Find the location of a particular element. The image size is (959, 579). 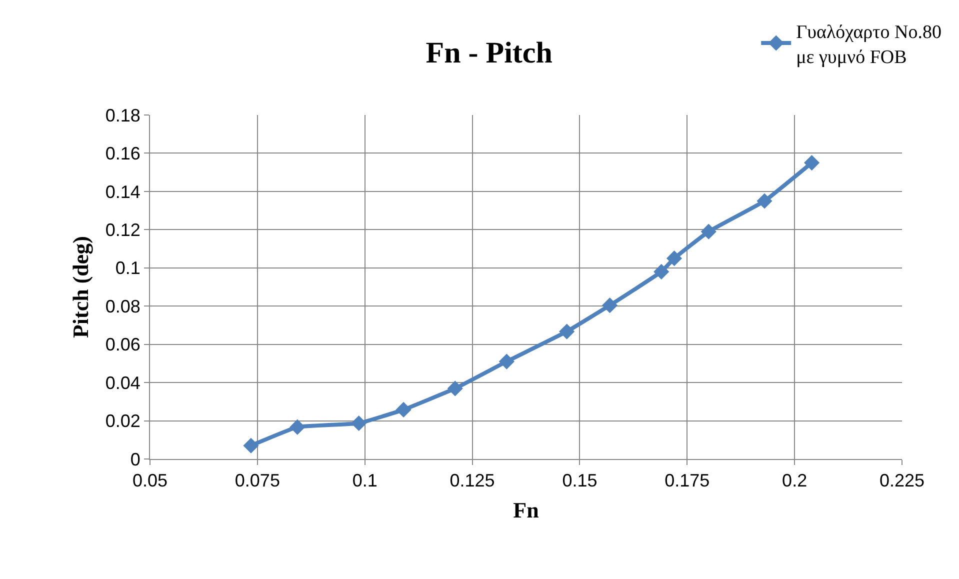

legend-label: Γυαλόχαρτο No.80 με γυμνό FOB is located at coordinates (869, 45).